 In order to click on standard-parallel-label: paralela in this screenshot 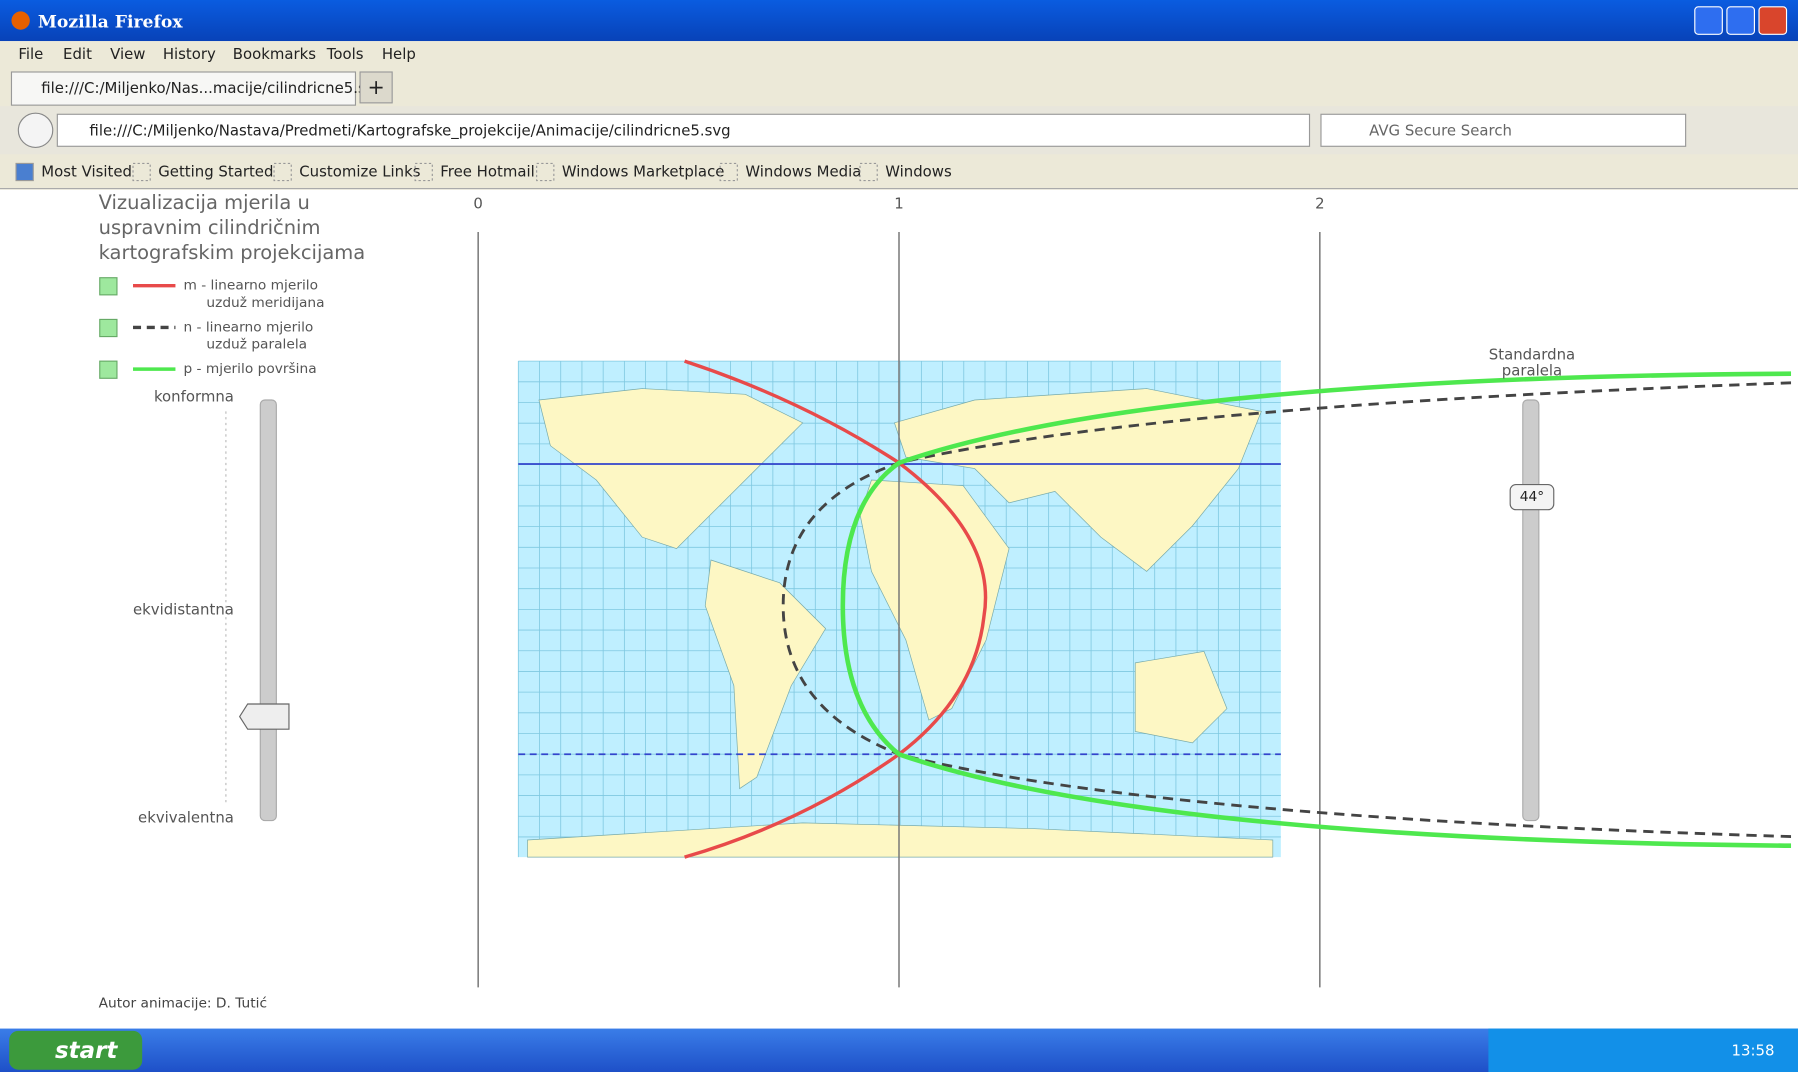, I will do `click(1532, 370)`.